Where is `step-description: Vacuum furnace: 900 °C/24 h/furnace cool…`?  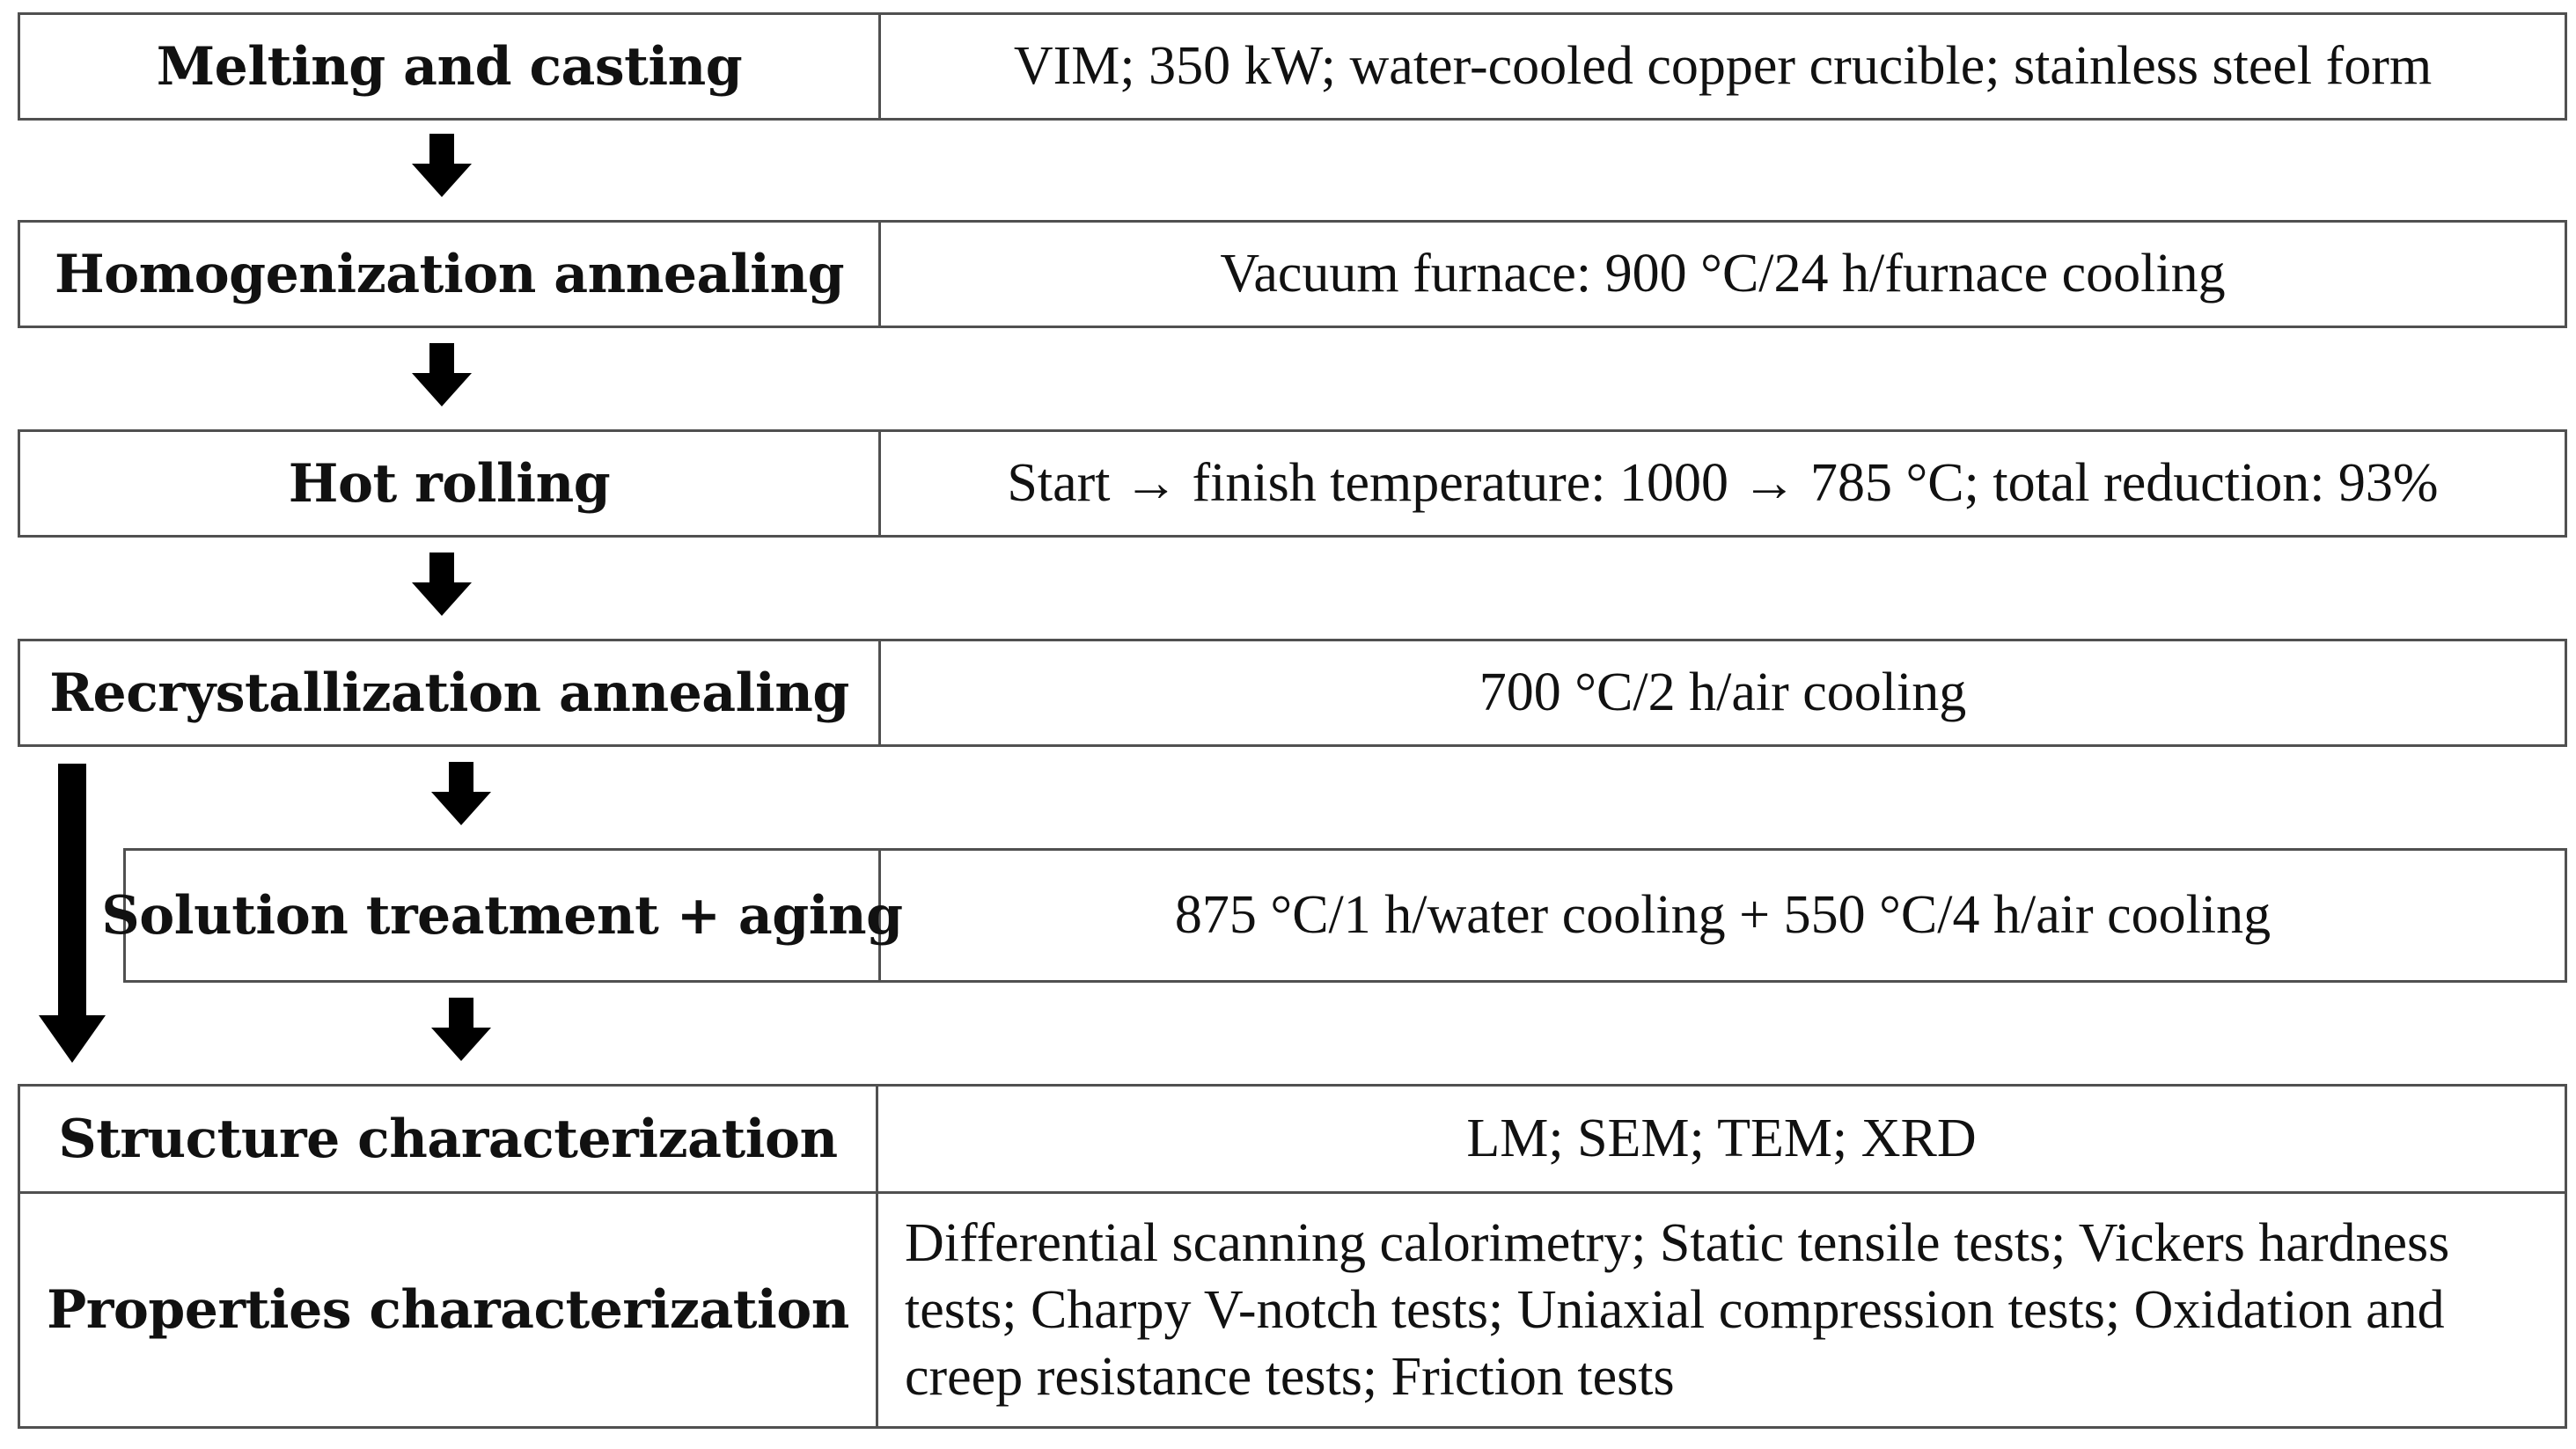
step-description: Vacuum furnace: 900 °C/24 h/furnace cool… is located at coordinates (1723, 274).